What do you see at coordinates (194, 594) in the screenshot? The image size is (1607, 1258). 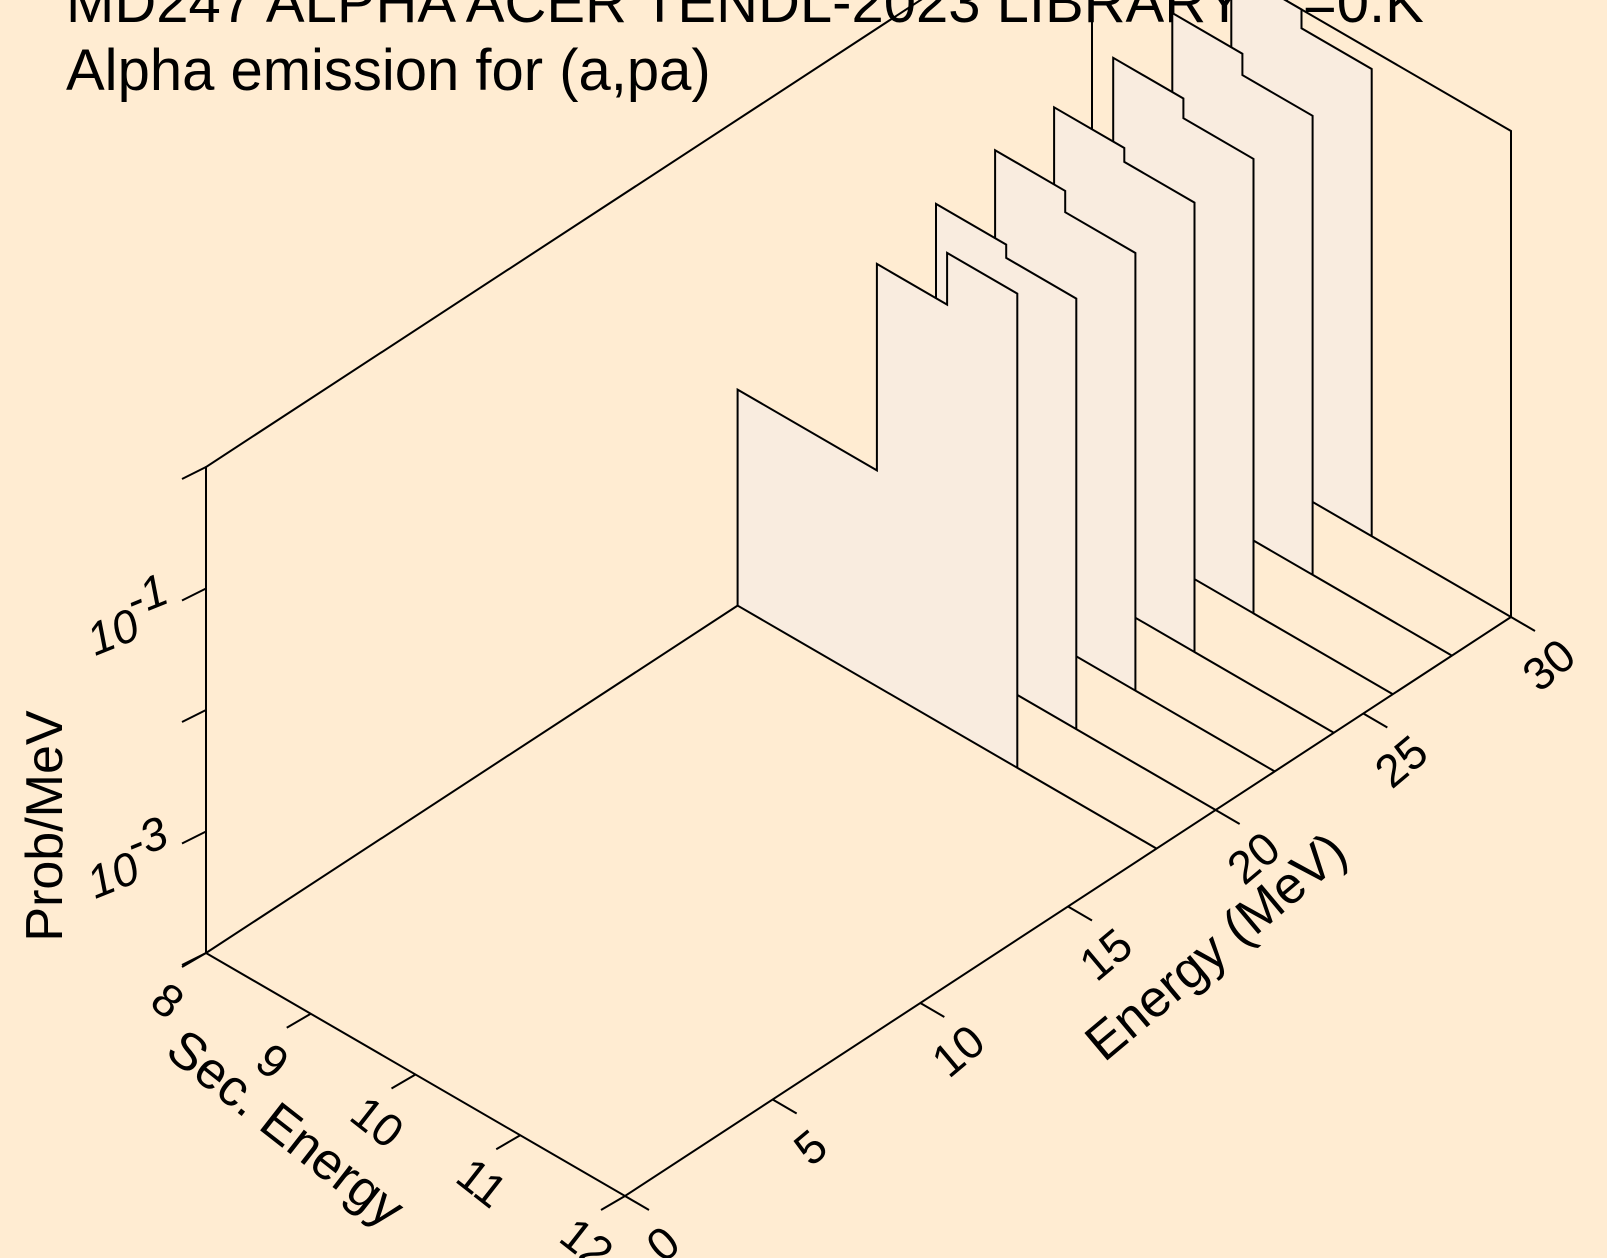 I see `y-tick-0.1` at bounding box center [194, 594].